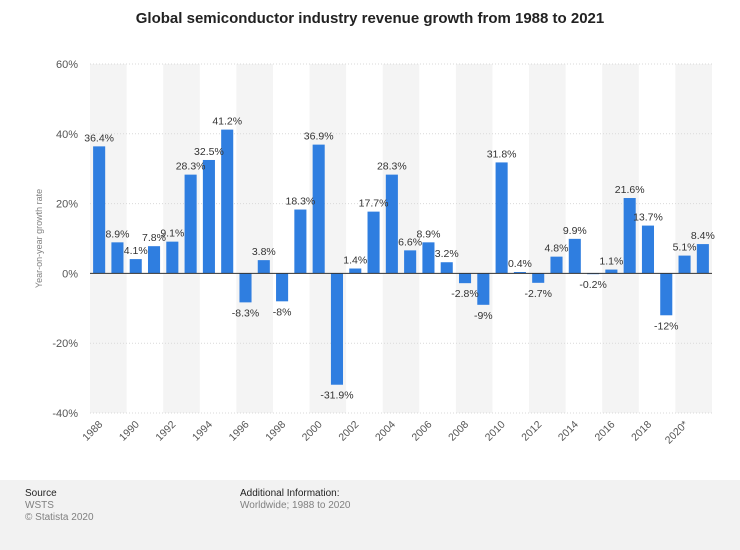  I want to click on x-tick-label: 2006, so click(422, 431).